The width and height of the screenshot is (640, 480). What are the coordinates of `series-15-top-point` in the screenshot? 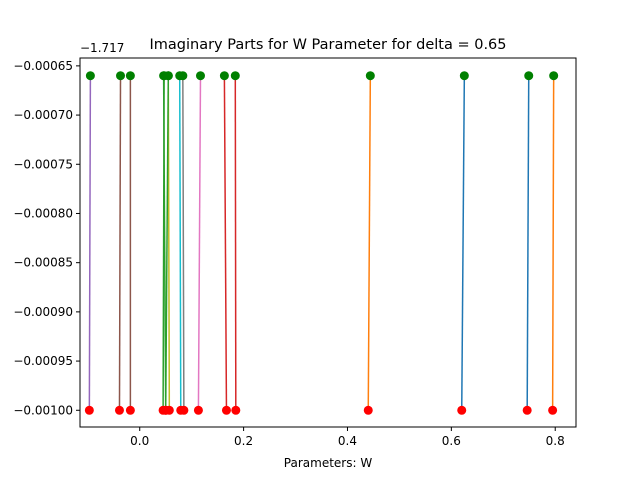 It's located at (130, 76).